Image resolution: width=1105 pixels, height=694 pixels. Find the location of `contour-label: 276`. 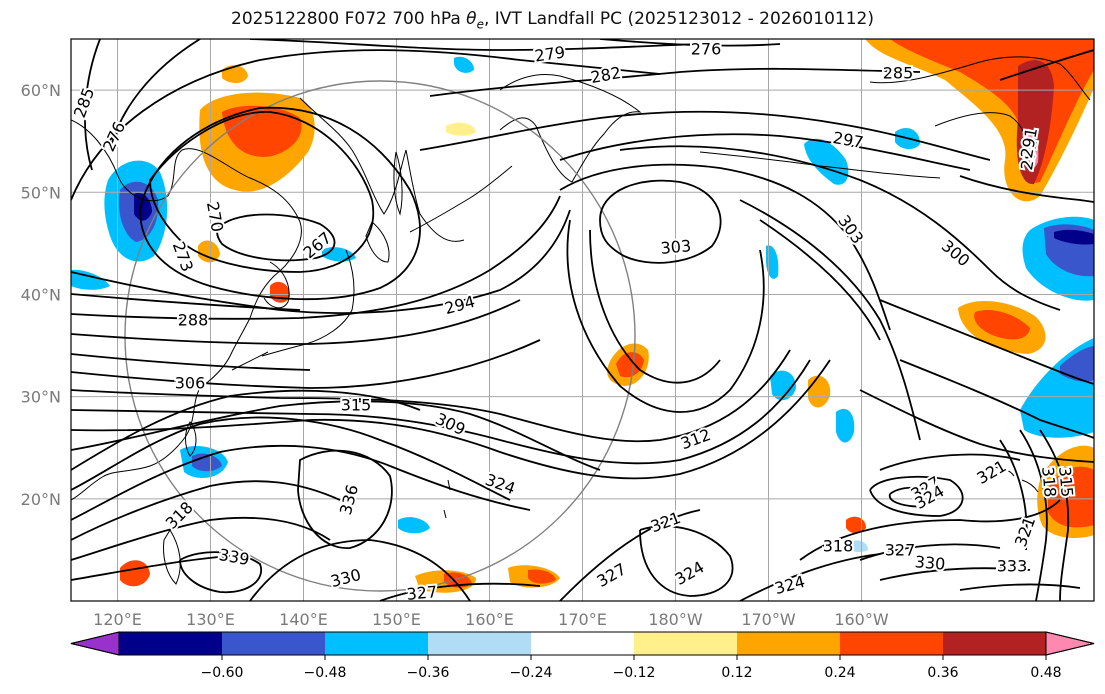

contour-label: 276 is located at coordinates (706, 49).